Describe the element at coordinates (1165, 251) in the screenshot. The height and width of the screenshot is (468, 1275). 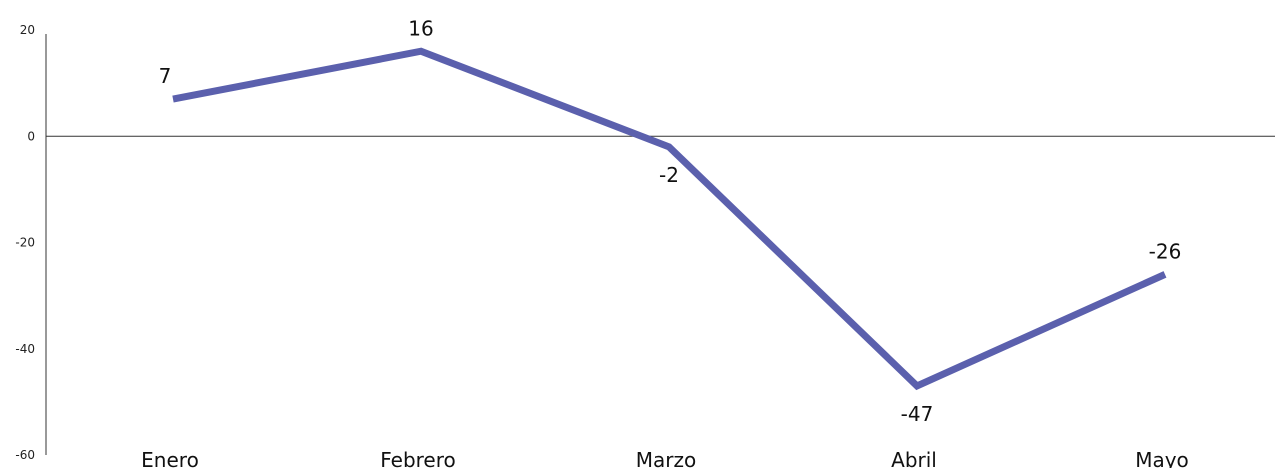
I see `data-label: -26` at that location.